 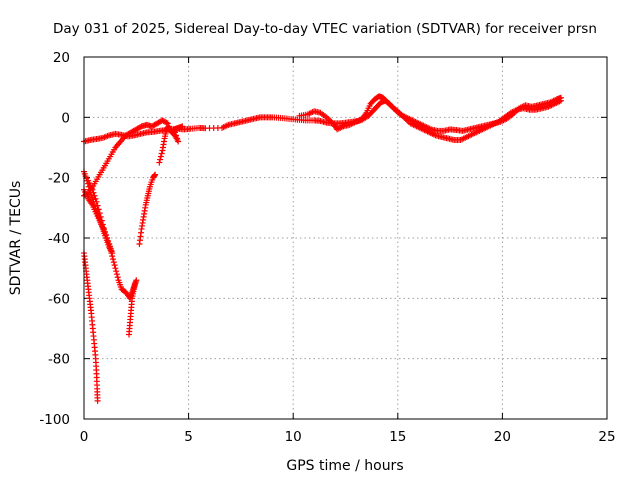 I want to click on x-tick-label: 20, so click(x=502, y=437).